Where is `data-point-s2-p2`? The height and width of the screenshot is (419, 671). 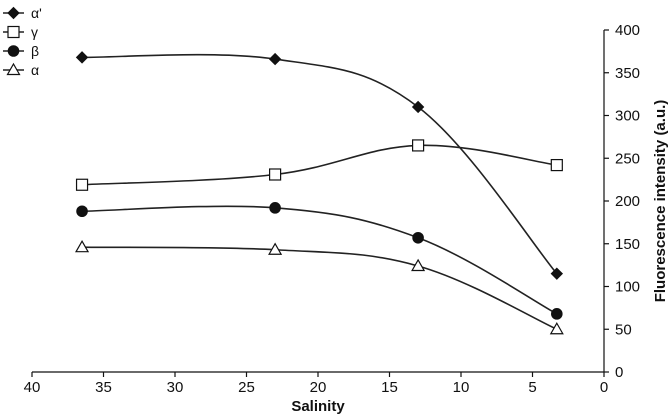 data-point-s2-p2 is located at coordinates (275, 174).